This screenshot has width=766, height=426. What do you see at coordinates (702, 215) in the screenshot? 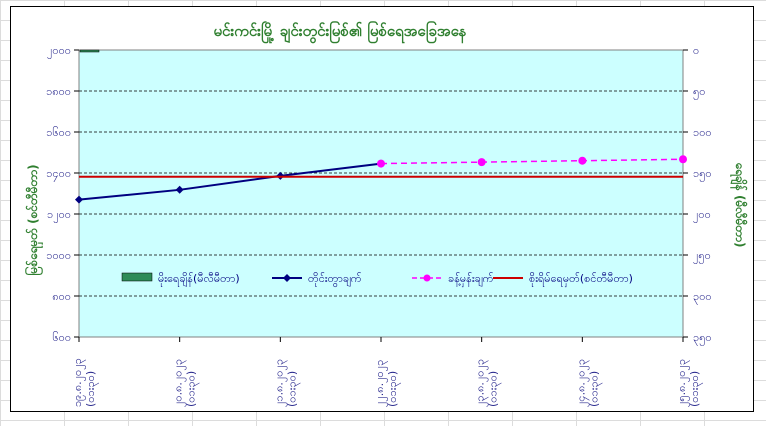
I see `right-tick-label: ၂၀၀` at bounding box center [702, 215].